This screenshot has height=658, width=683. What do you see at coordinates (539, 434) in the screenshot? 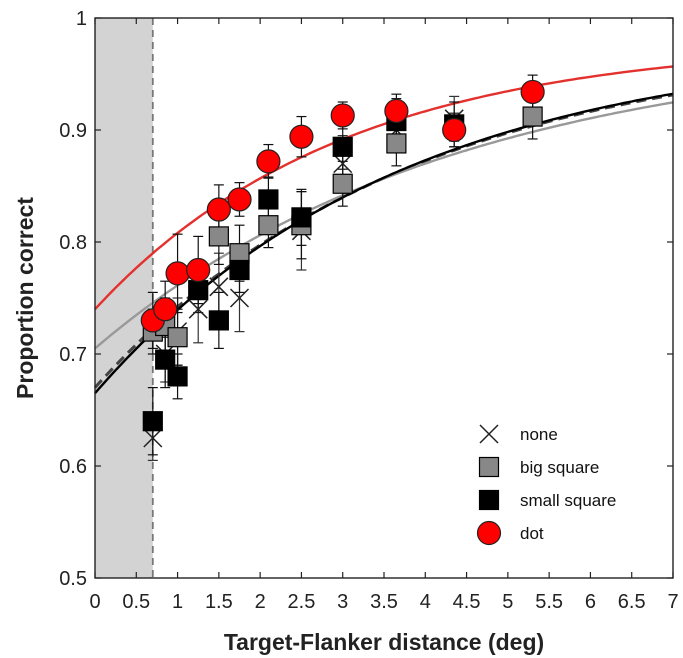
I see `legend-label: none` at bounding box center [539, 434].